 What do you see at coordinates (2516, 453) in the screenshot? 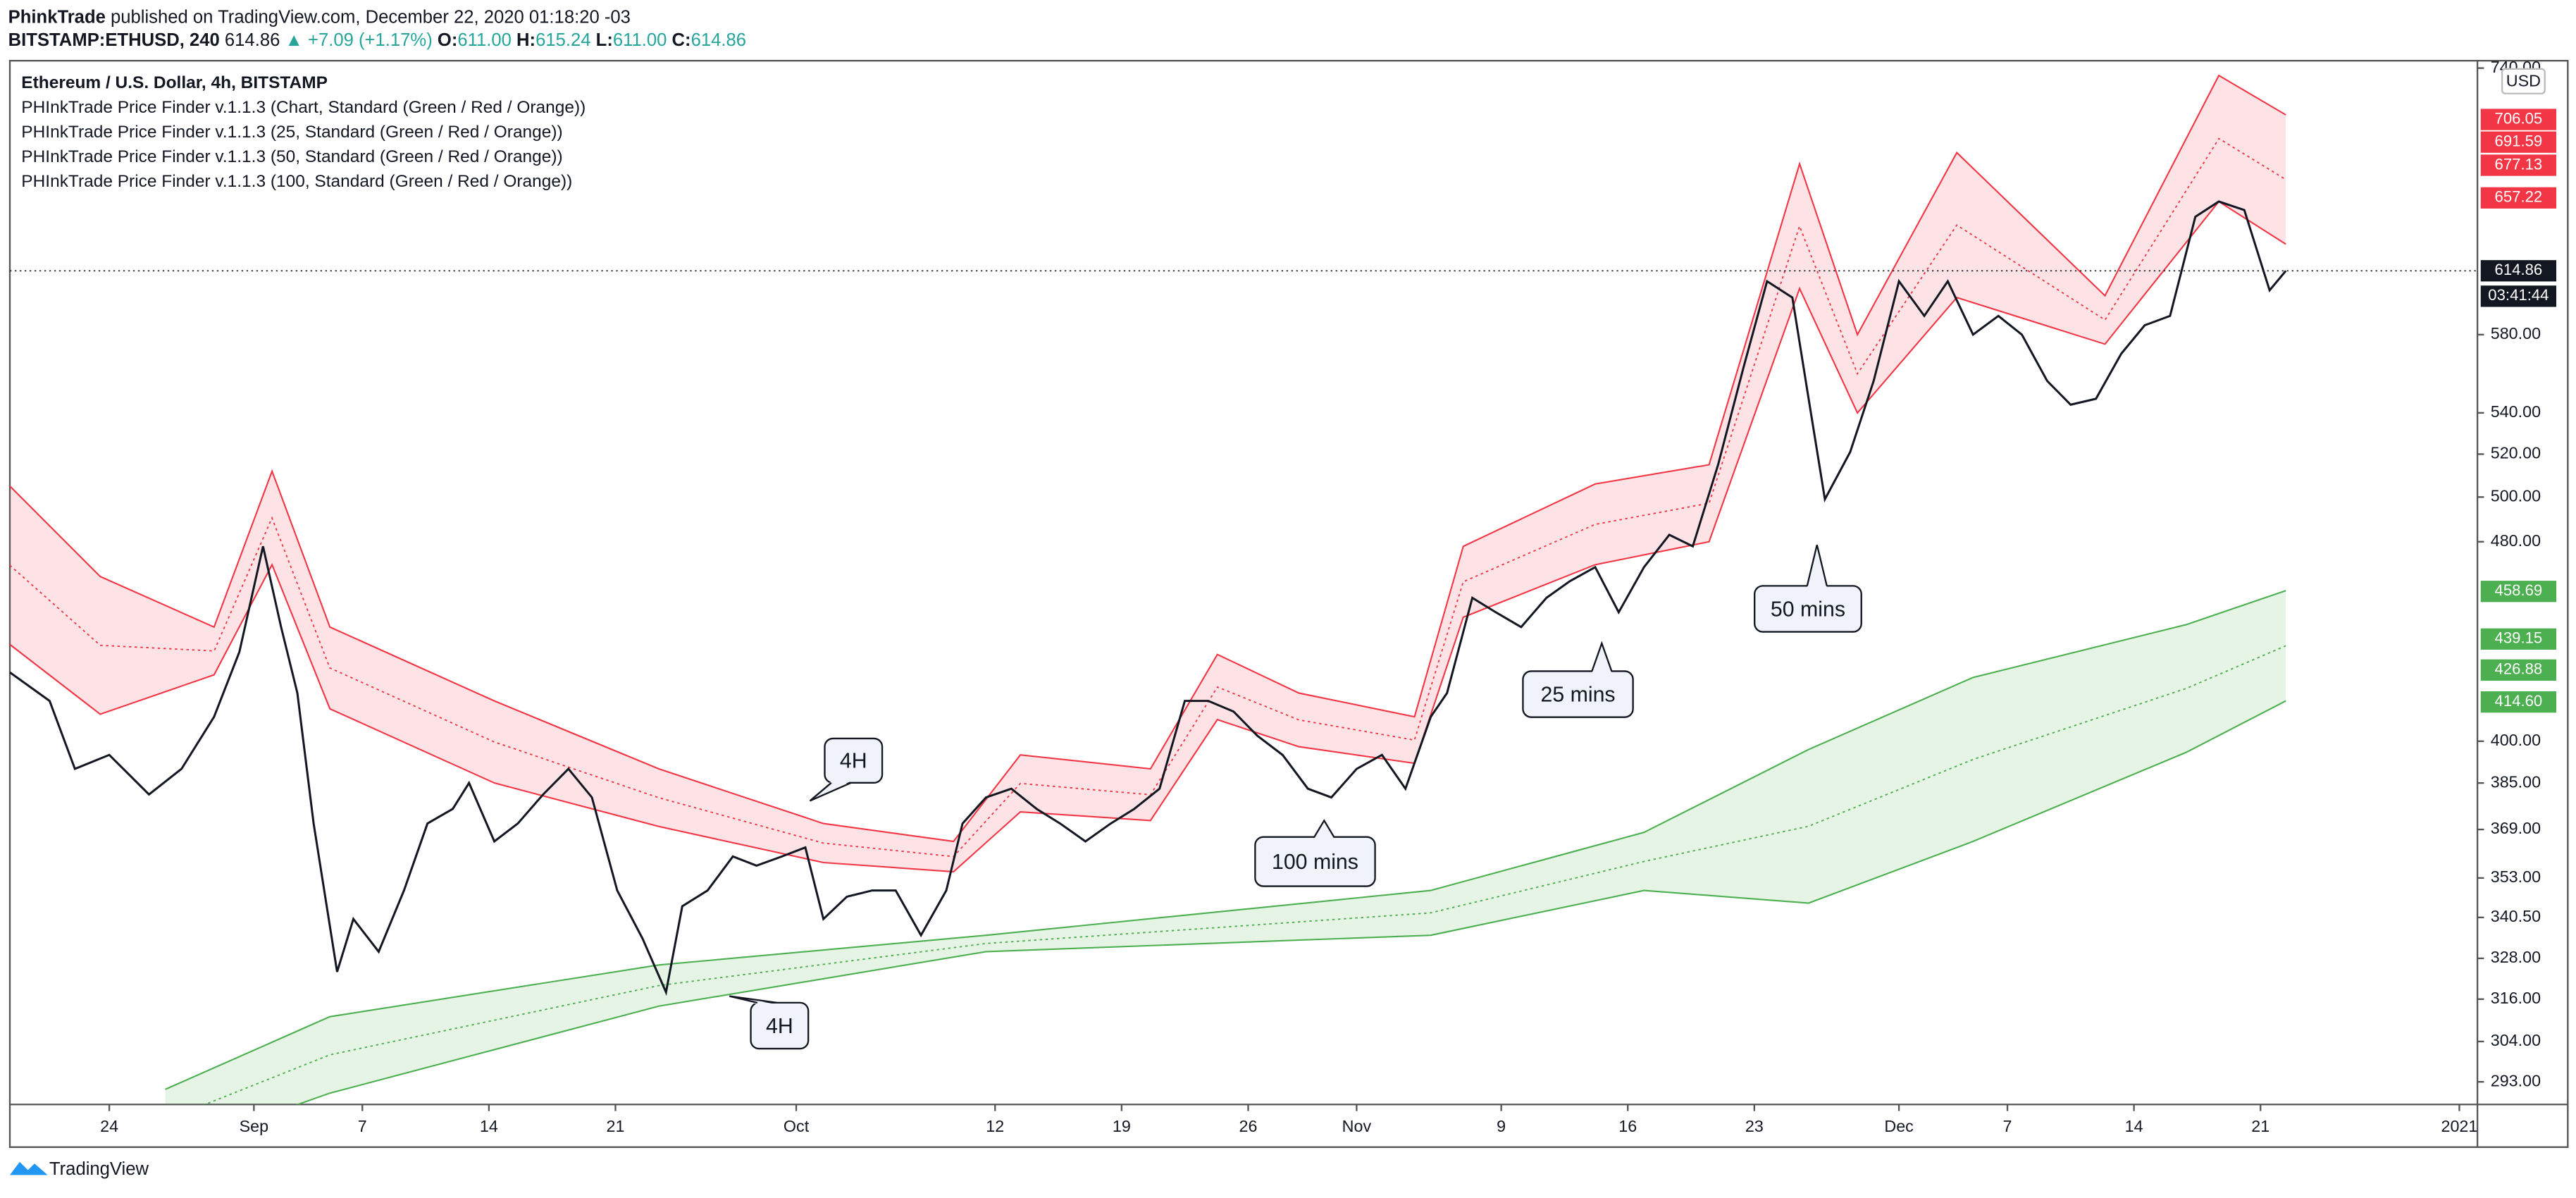
I see `y-tick-label: 520.00` at bounding box center [2516, 453].